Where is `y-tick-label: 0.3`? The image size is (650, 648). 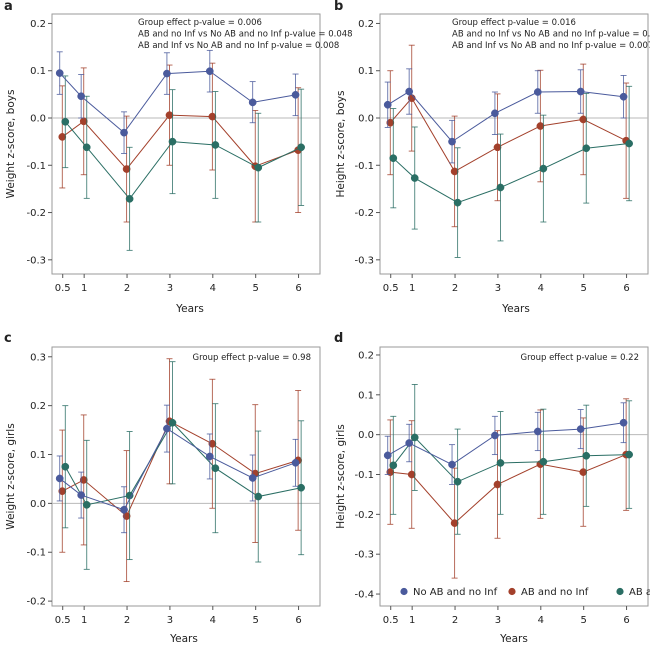
y-tick-label: 0.3 is located at coordinates (38, 357).